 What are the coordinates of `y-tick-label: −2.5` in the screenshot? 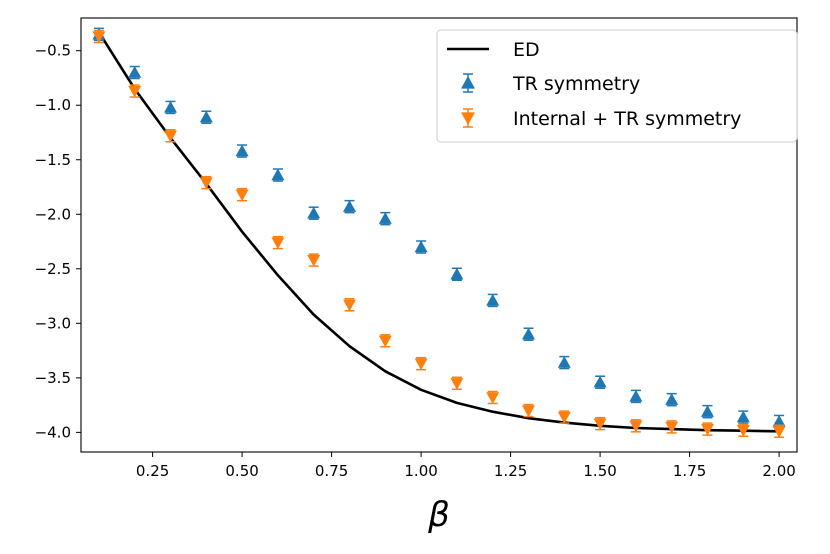 It's located at (53, 269).